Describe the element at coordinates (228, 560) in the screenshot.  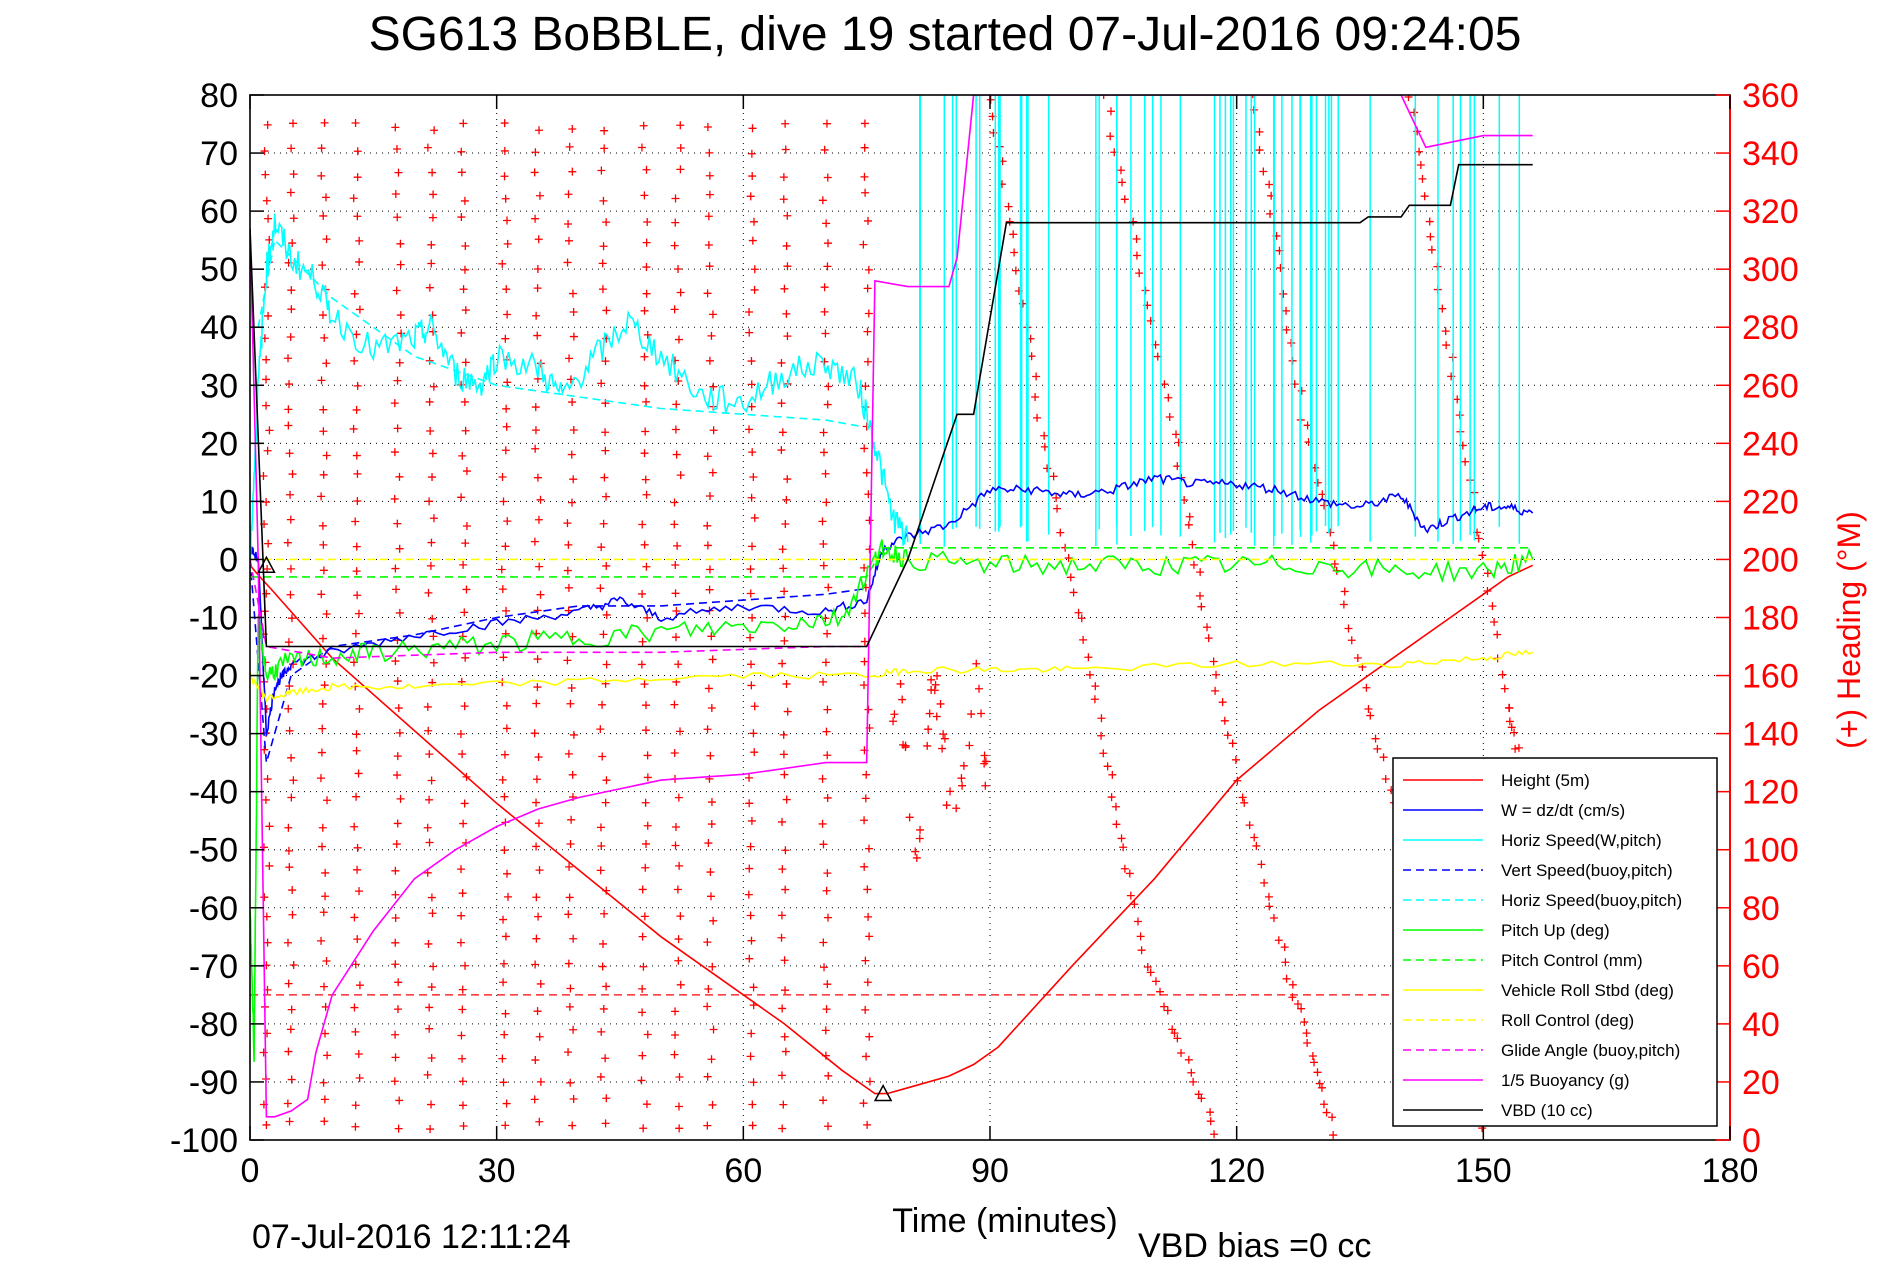
I see `y-tick-label: 0` at that location.